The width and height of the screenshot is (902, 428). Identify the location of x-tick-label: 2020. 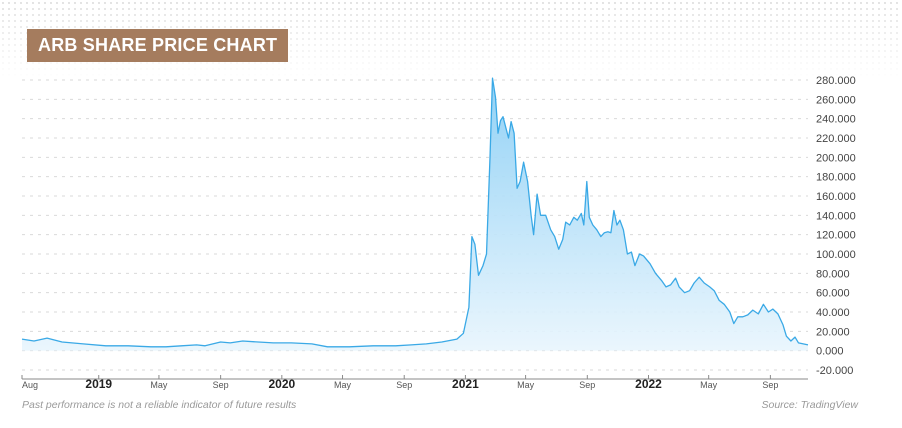
(281, 384).